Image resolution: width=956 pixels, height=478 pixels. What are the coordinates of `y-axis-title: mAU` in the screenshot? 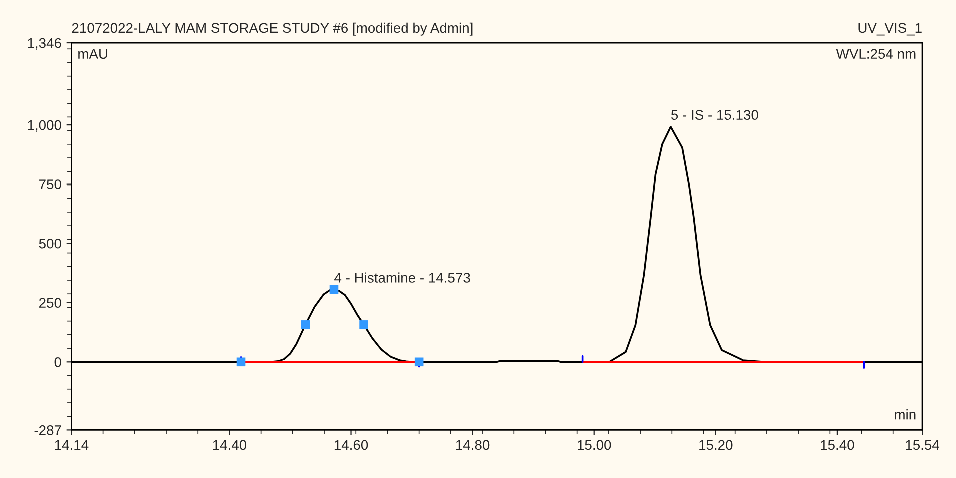 It's located at (93, 54).